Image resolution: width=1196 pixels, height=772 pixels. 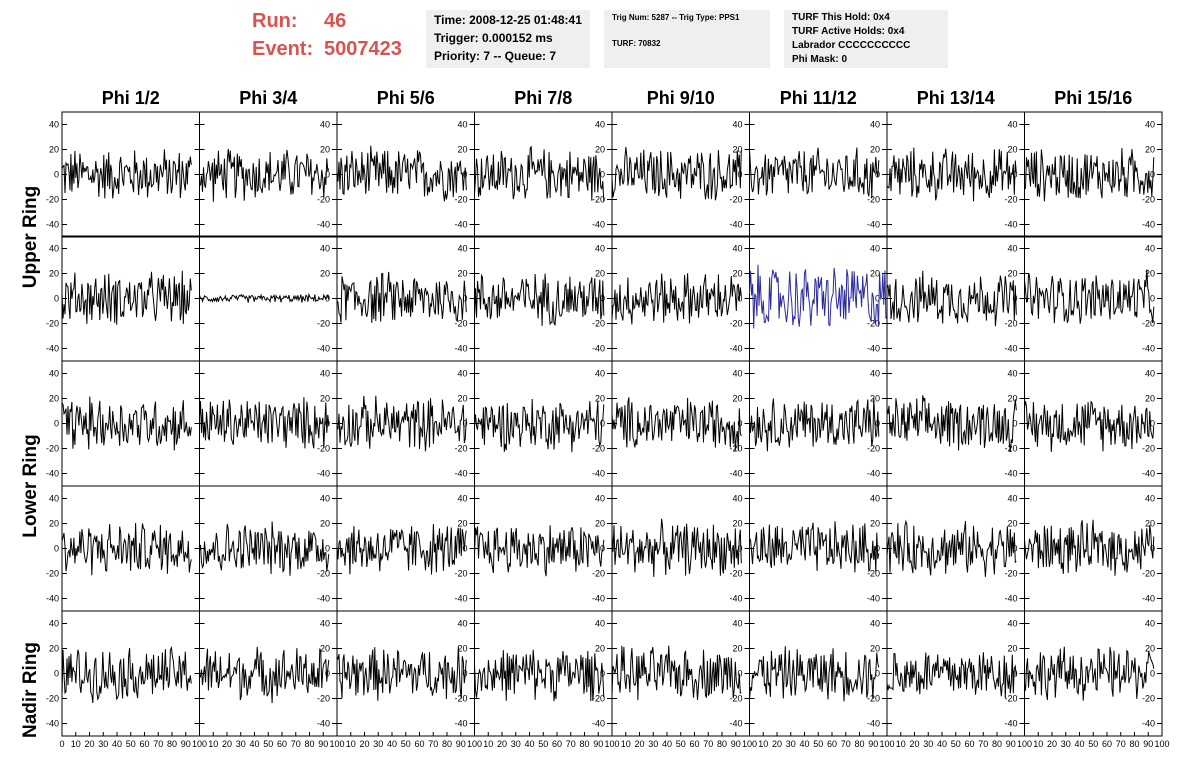 What do you see at coordinates (406, 98) in the screenshot?
I see `column-header: Phi 5/6` at bounding box center [406, 98].